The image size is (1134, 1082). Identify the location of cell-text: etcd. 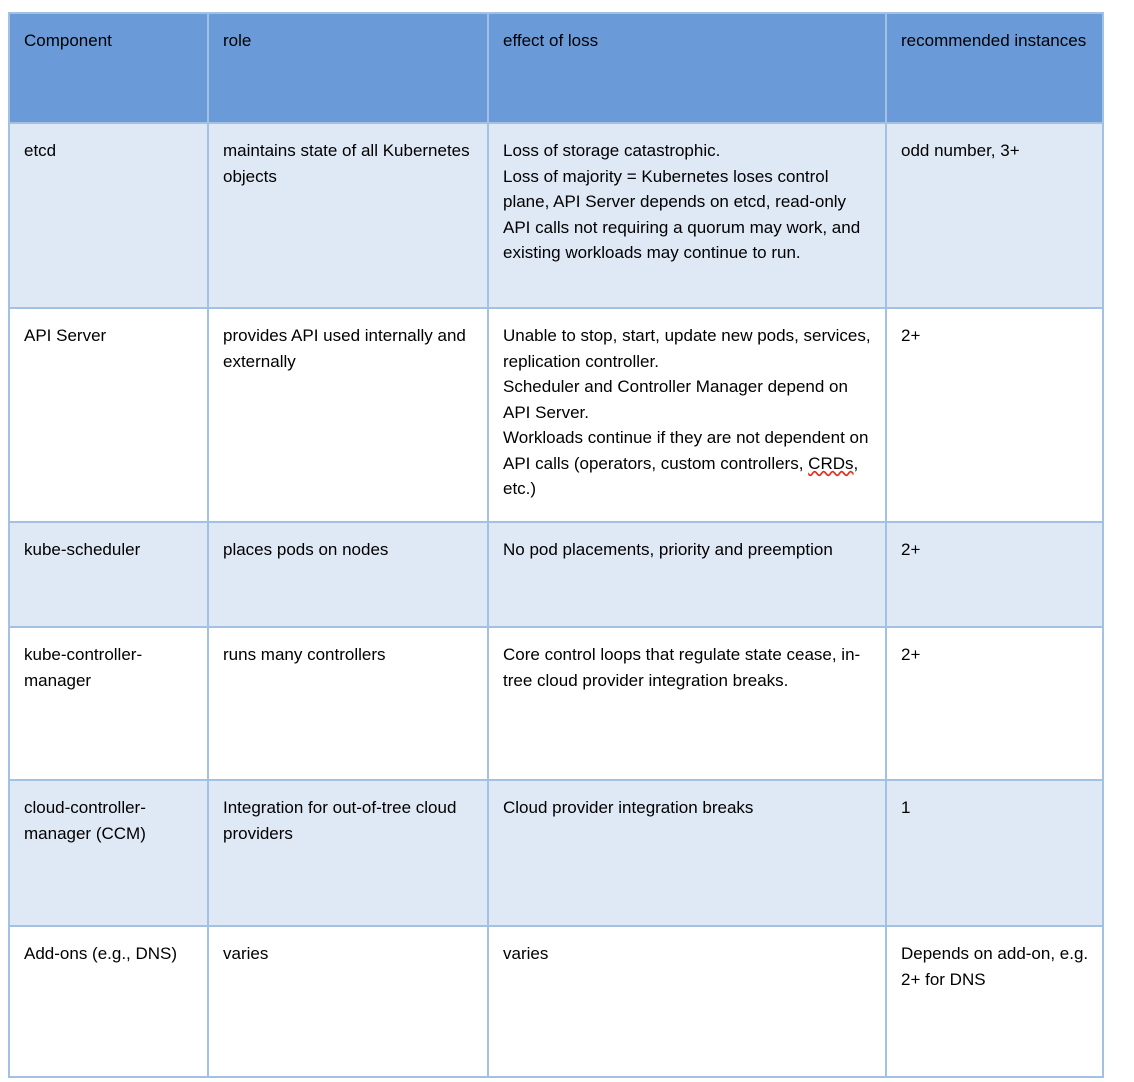
(40, 150).